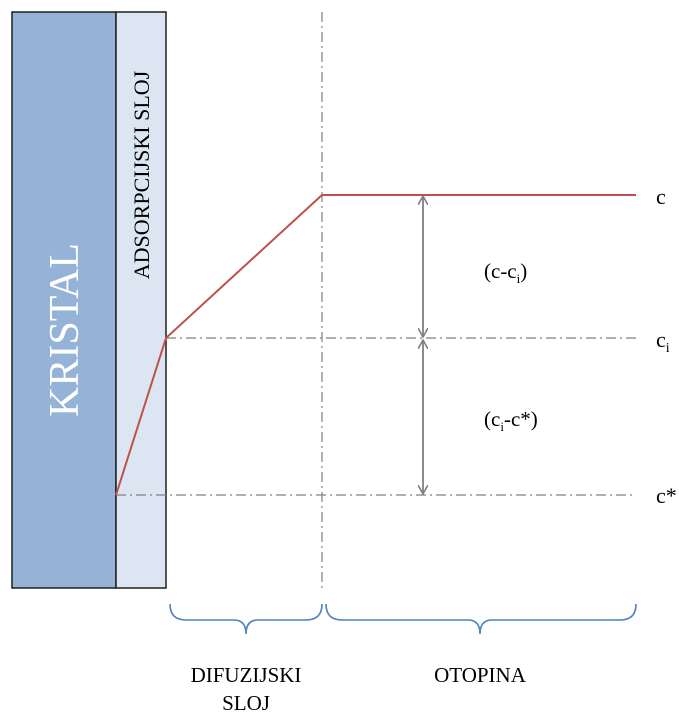 The width and height of the screenshot is (679, 718). I want to click on crystal-block, so click(64, 300).